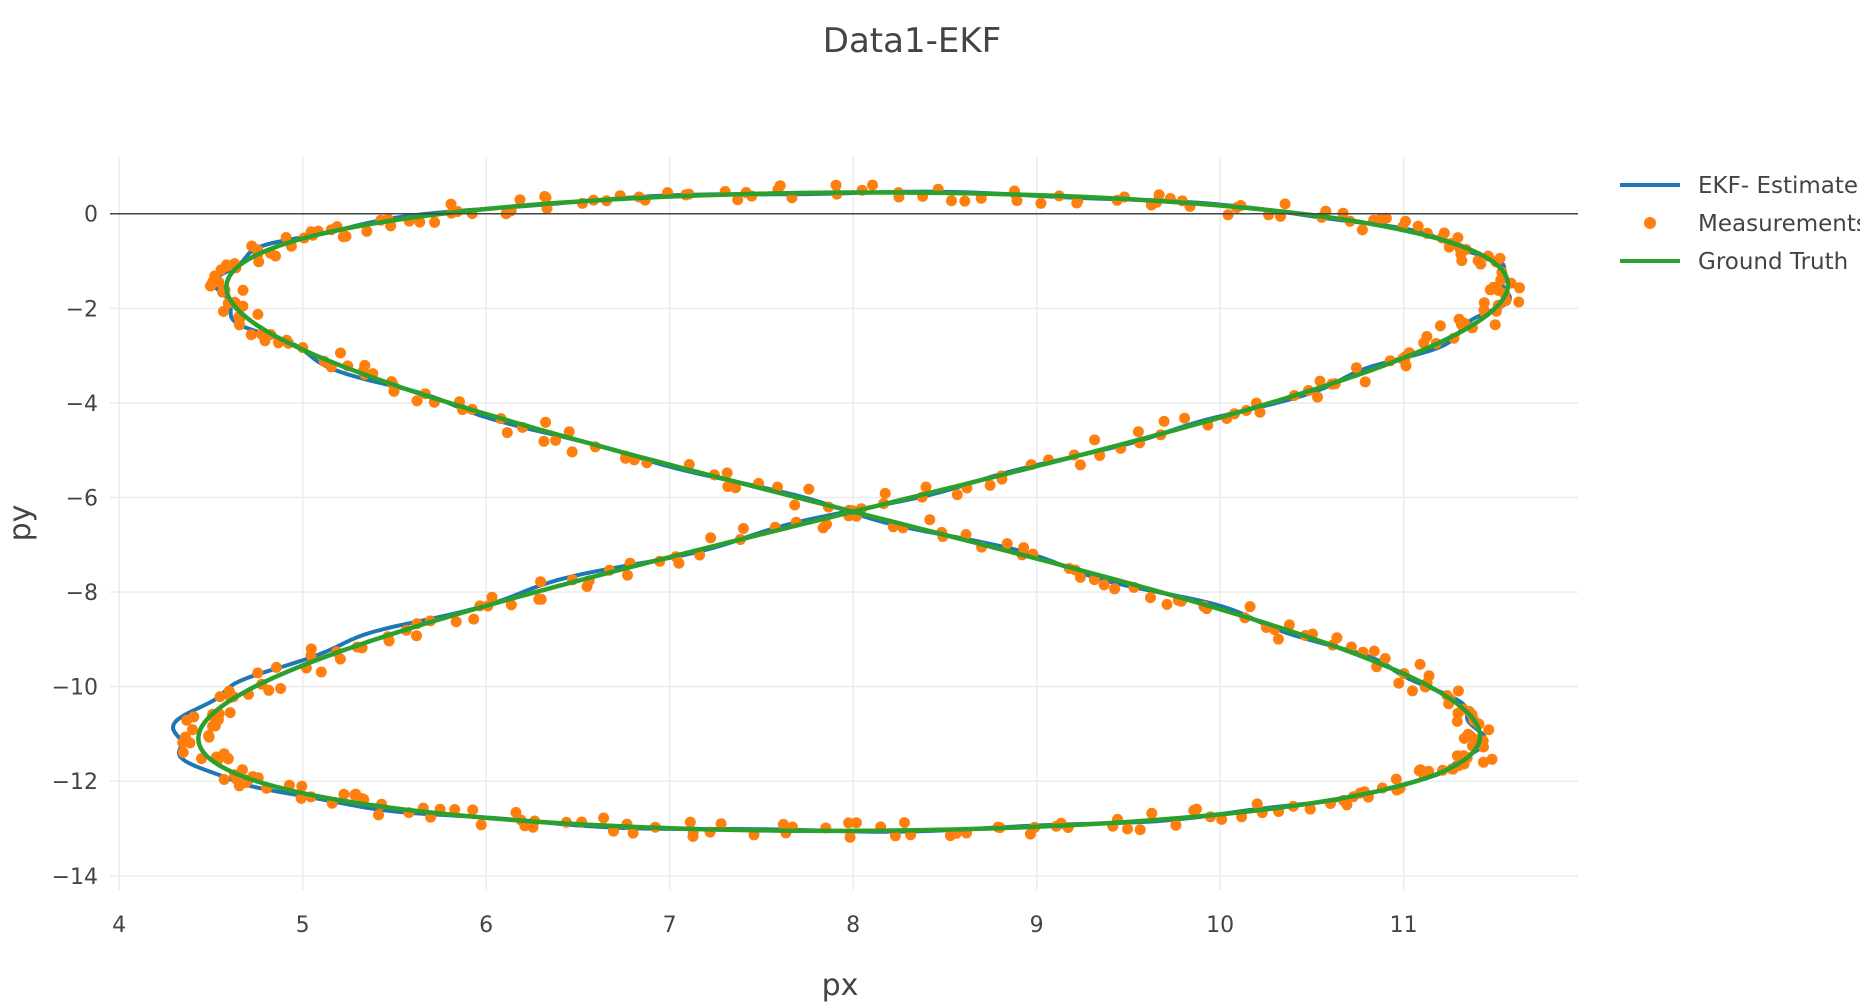 The image size is (1860, 1008). What do you see at coordinates (1734, 262) in the screenshot?
I see `legend-item-ground-truth: Ground Truth` at bounding box center [1734, 262].